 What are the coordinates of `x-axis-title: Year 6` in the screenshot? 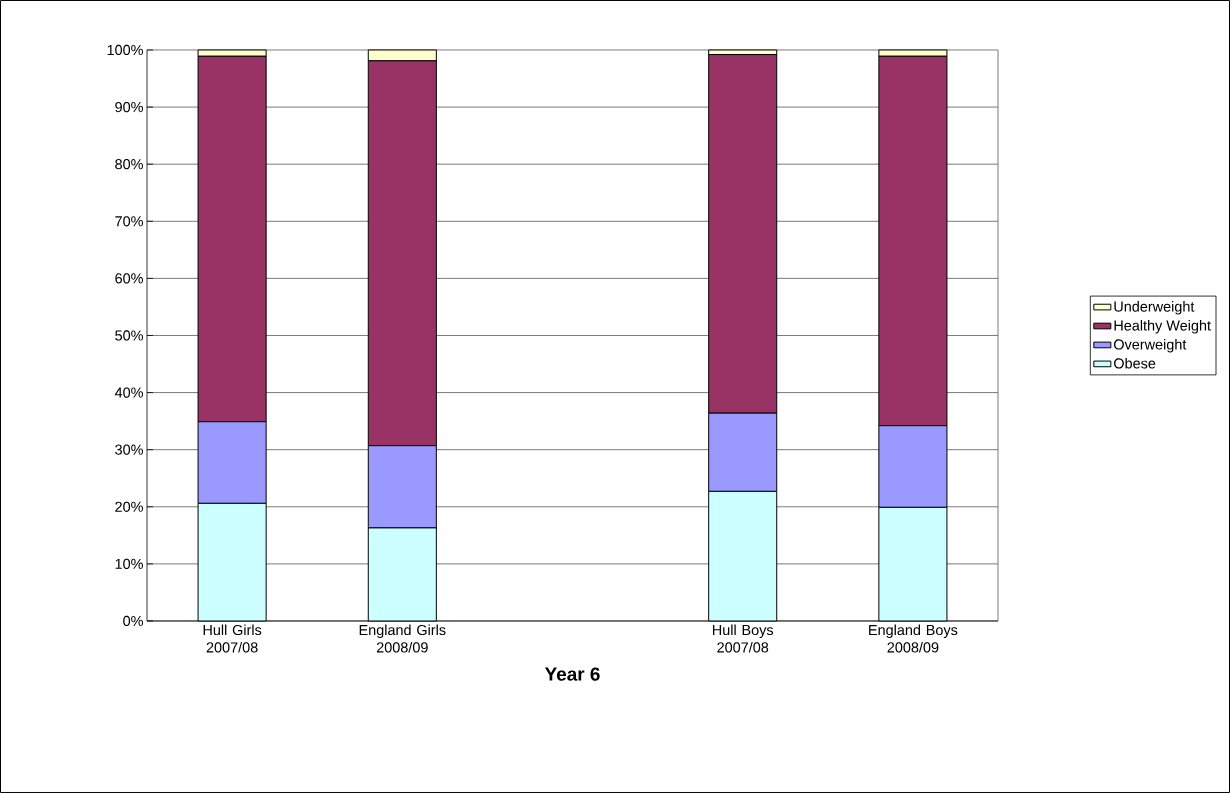 It's located at (572, 674).